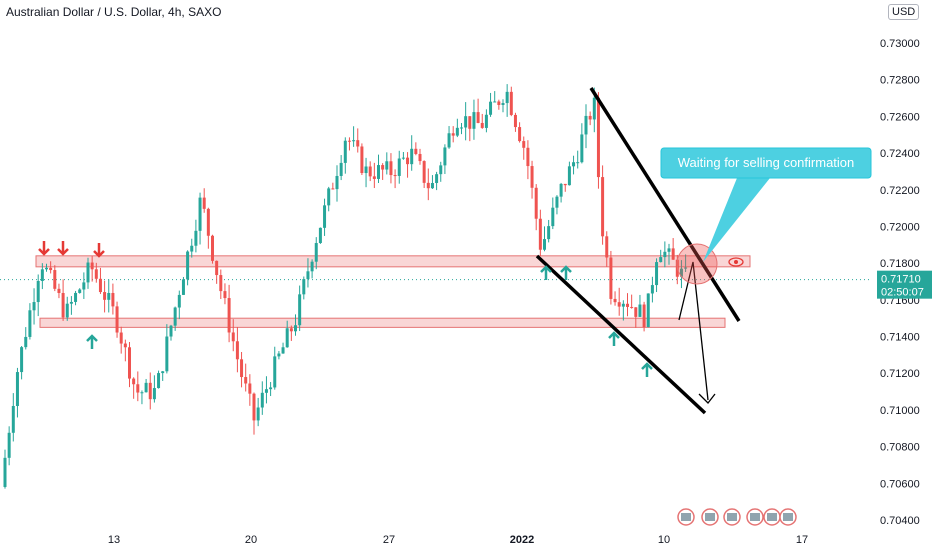 Image resolution: width=932 pixels, height=550 pixels. Describe the element at coordinates (665, 204) in the screenshot. I see `upper-trendline` at that location.